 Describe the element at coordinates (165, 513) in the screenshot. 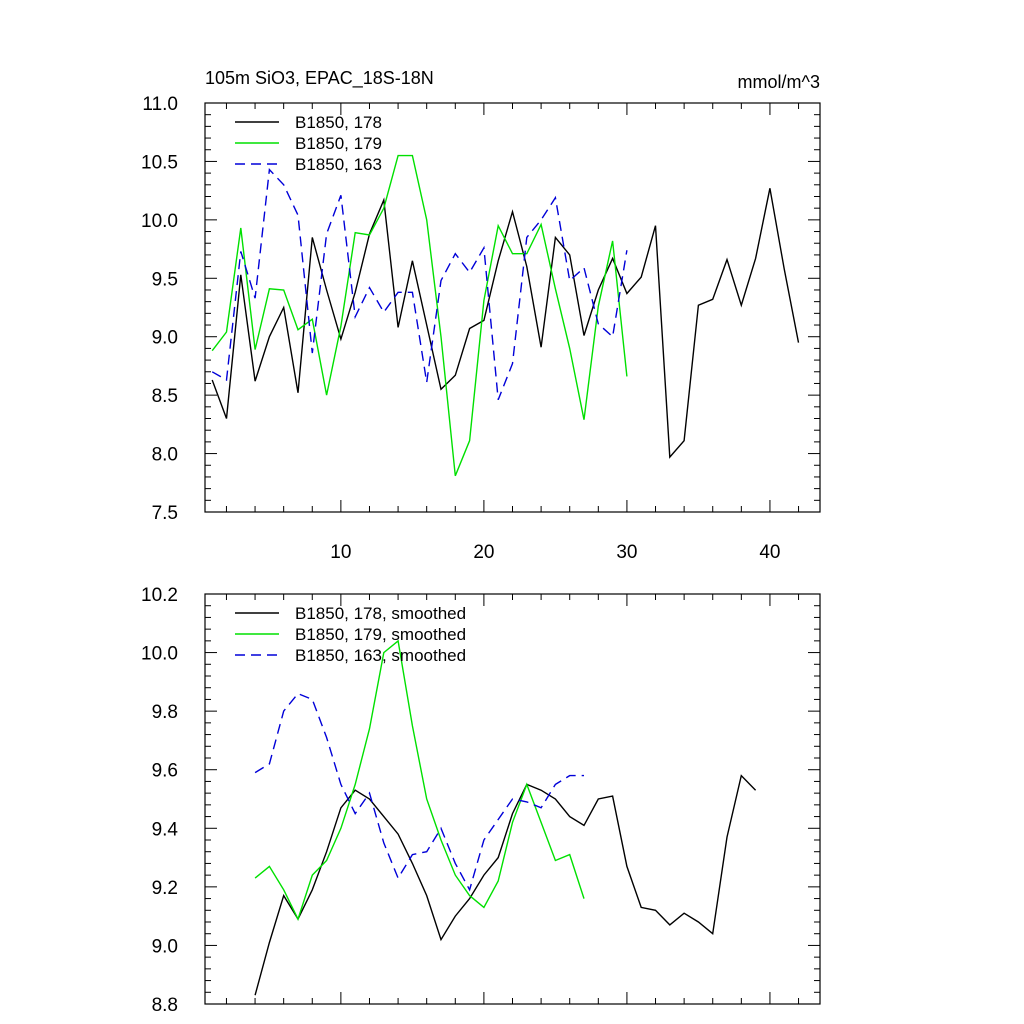

I see `top-ytick-label: 7.5` at that location.